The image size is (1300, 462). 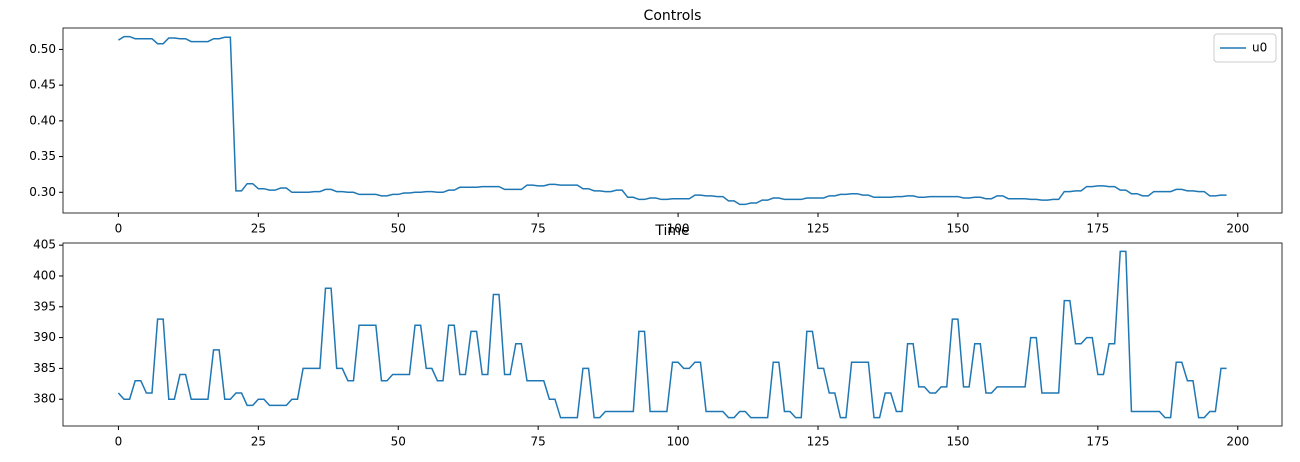 What do you see at coordinates (44, 306) in the screenshot?
I see `y-tick-label: 395` at bounding box center [44, 306].